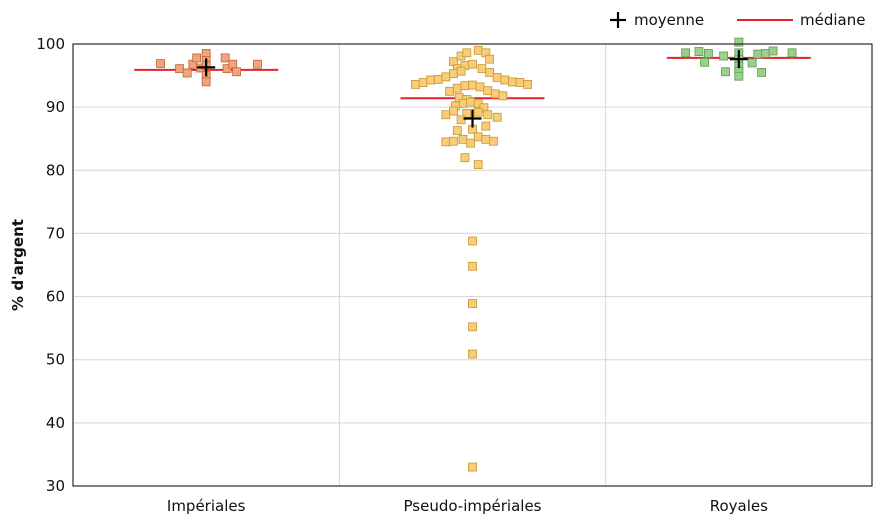  I want to click on legend-mean-icon, so click(618, 20).